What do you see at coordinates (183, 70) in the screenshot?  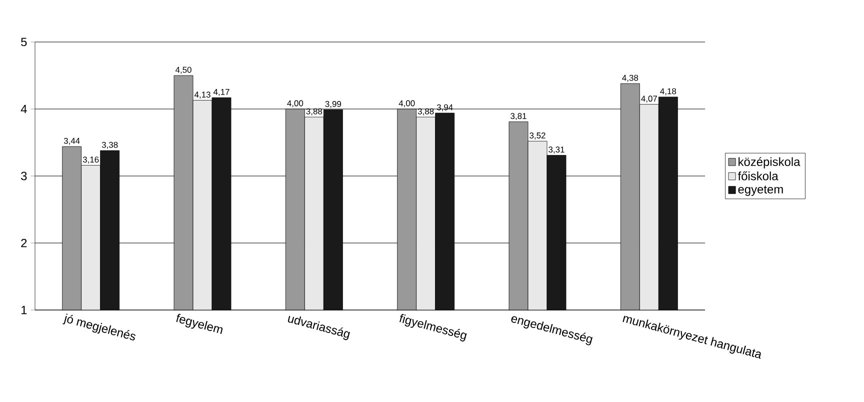 I see `data-label: 4,50` at bounding box center [183, 70].